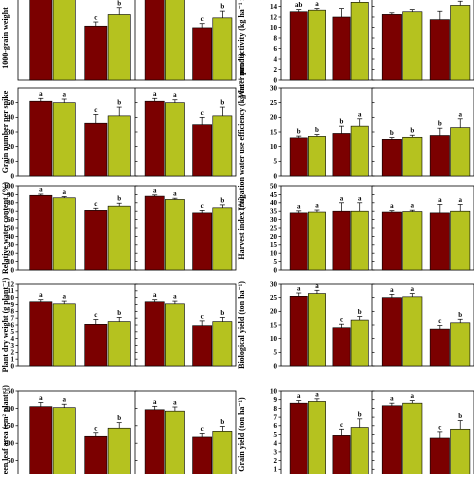  I want to click on y-tick-label: 15, so click(274, 325).